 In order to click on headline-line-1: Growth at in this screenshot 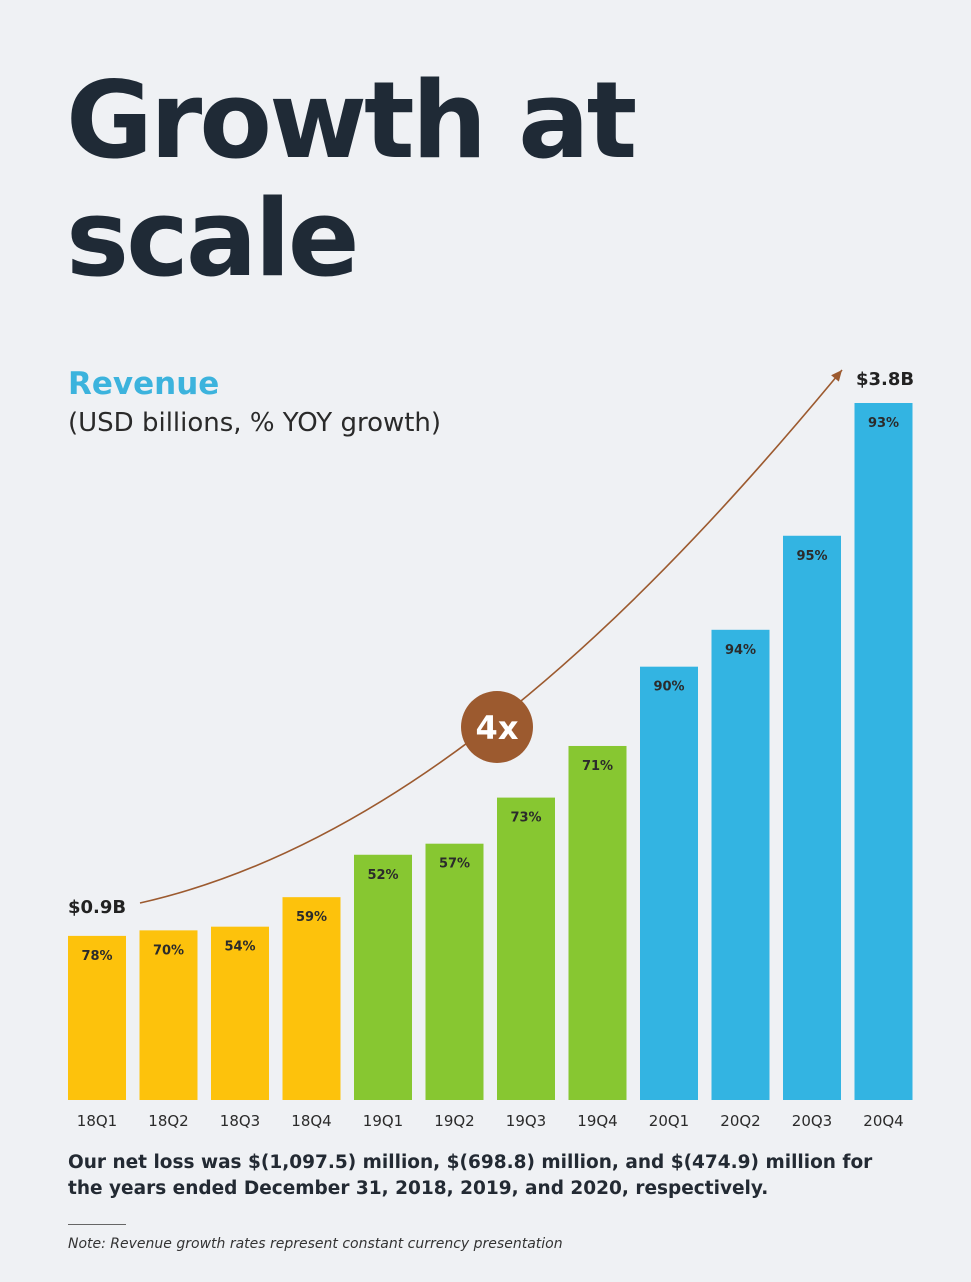, I will do `click(351, 120)`.